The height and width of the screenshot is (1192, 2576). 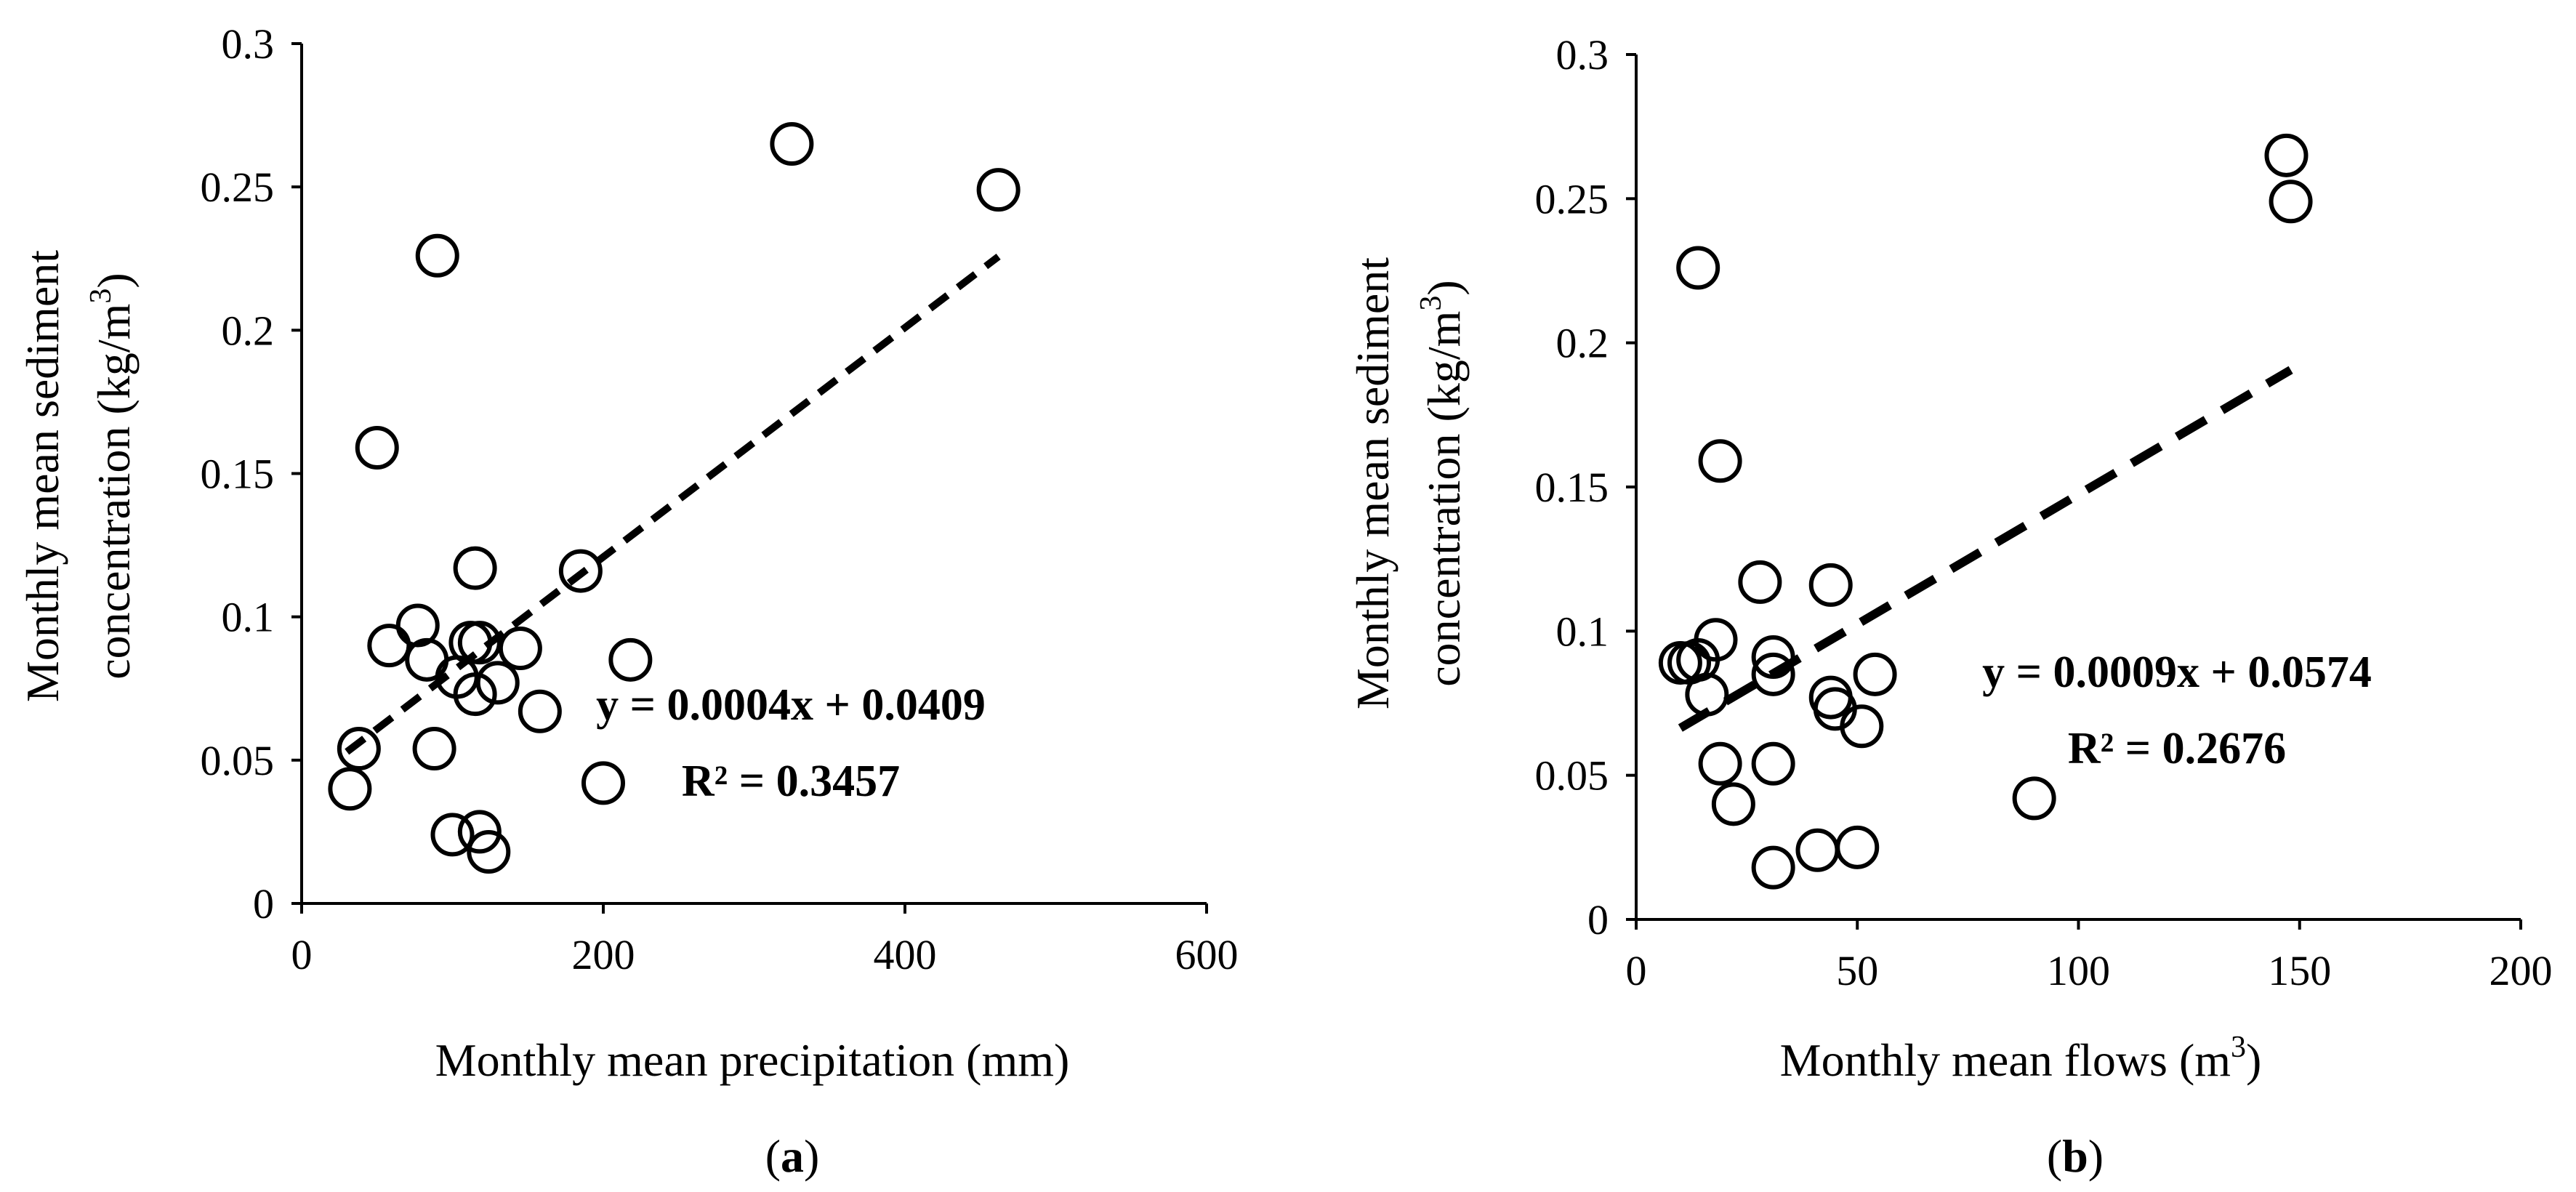 I want to click on y-axis-label-a-line2: concentration (kg/m3), so click(x=112, y=476).